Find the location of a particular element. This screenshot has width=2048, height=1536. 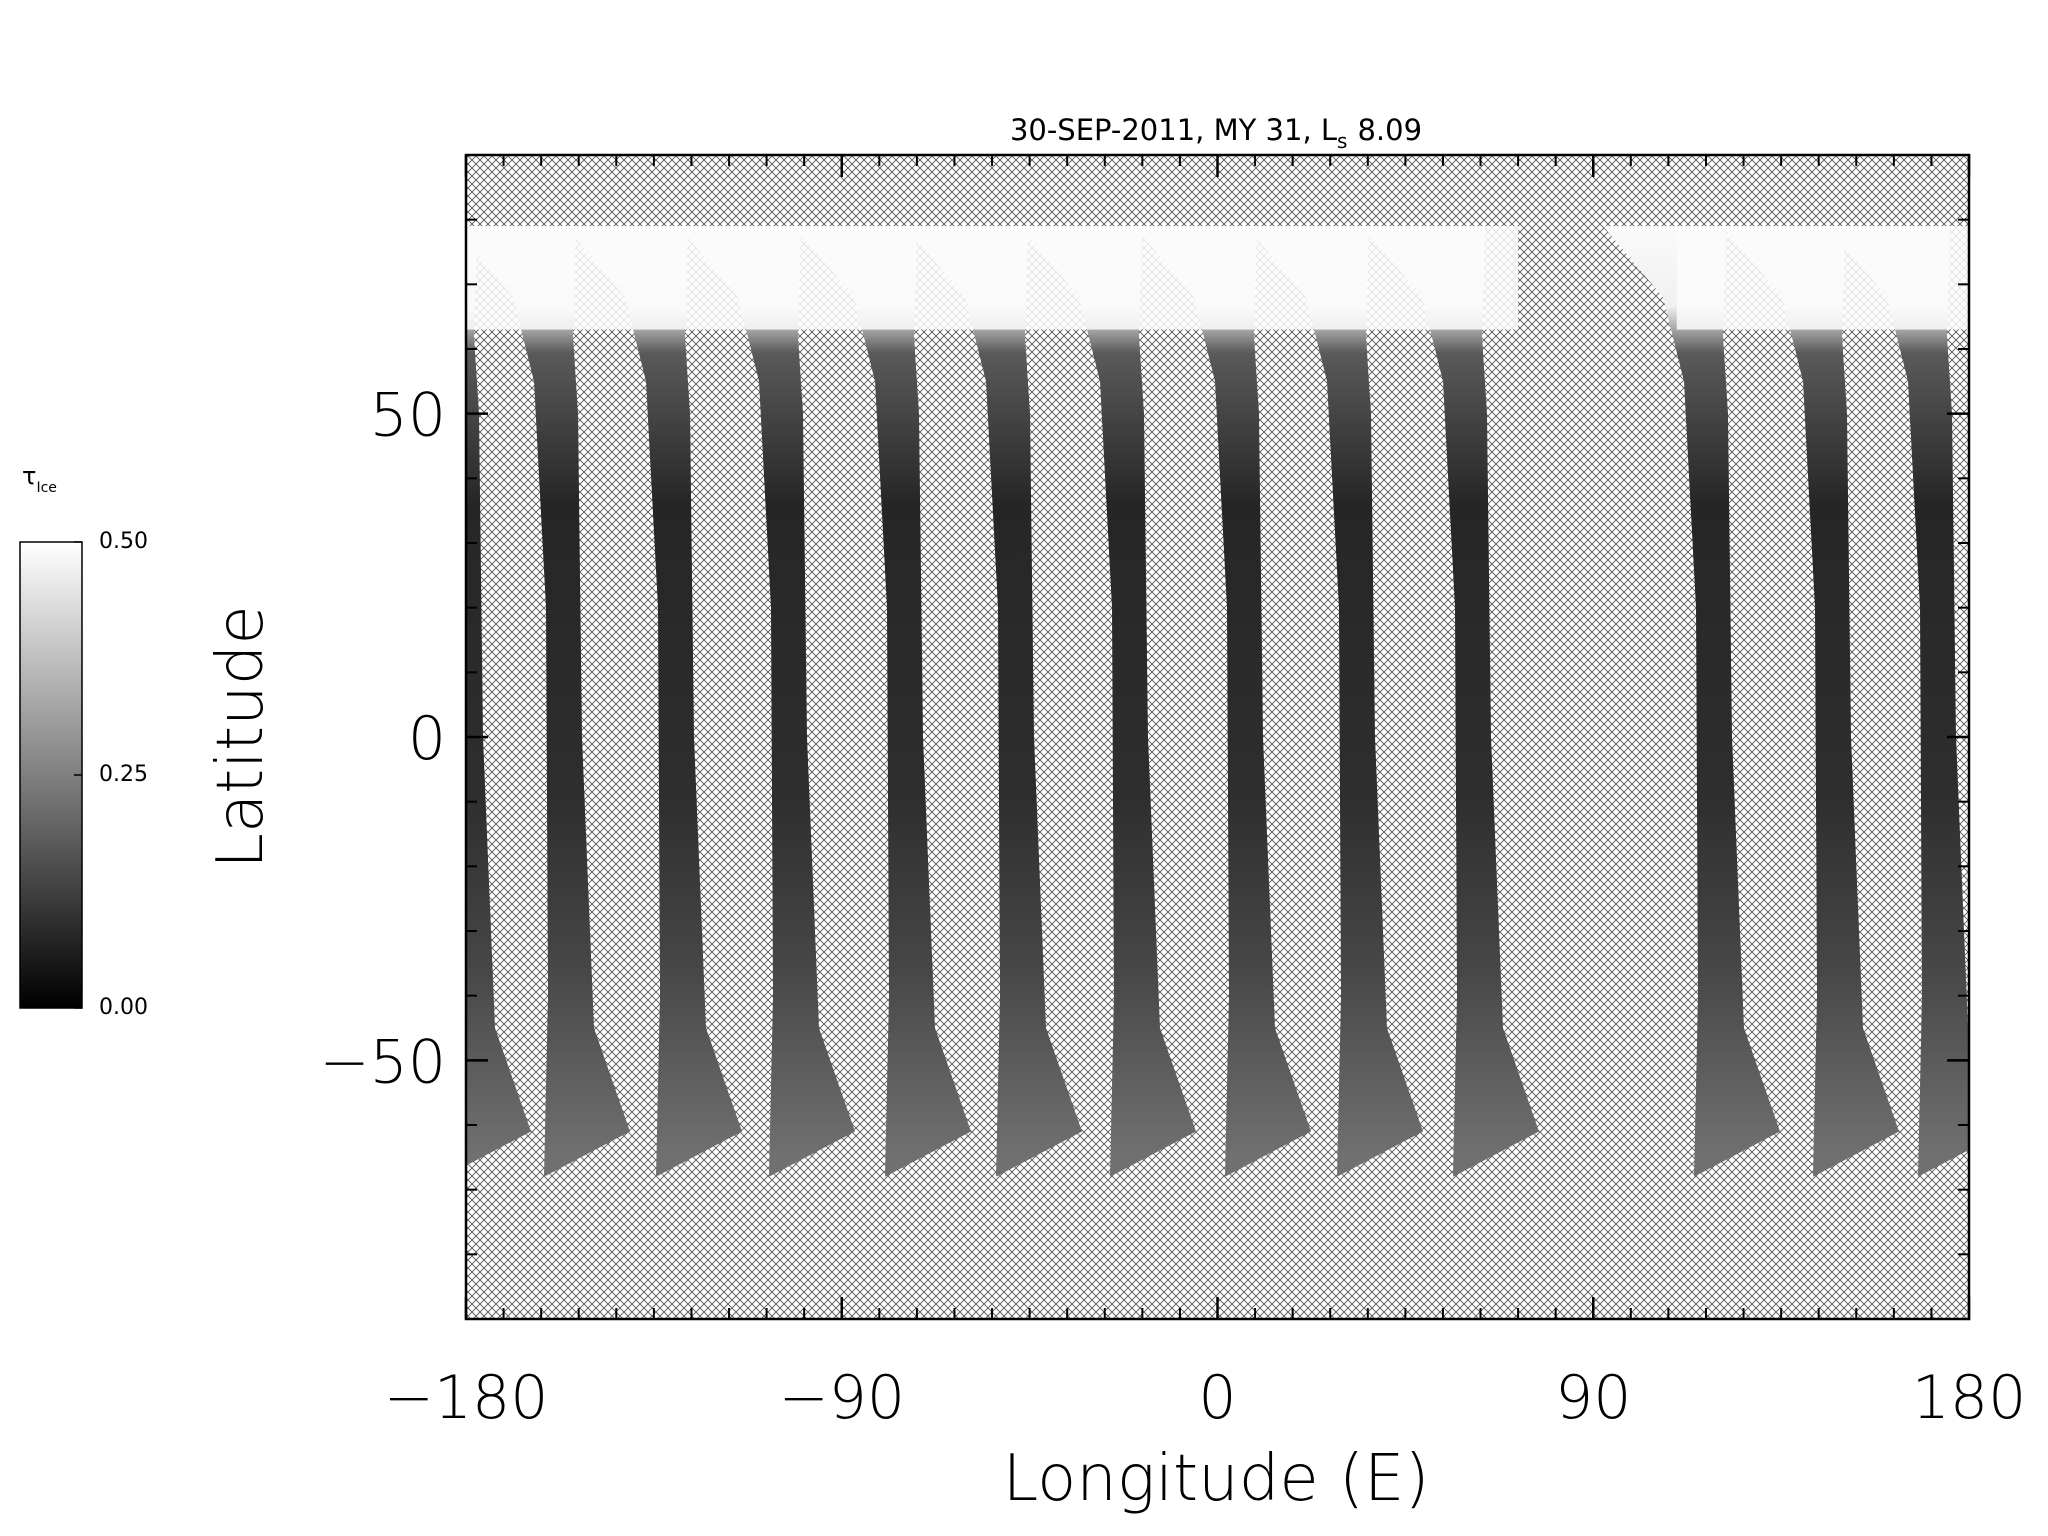

colorbar-tick-label: 0.00 is located at coordinates (123, 1007).